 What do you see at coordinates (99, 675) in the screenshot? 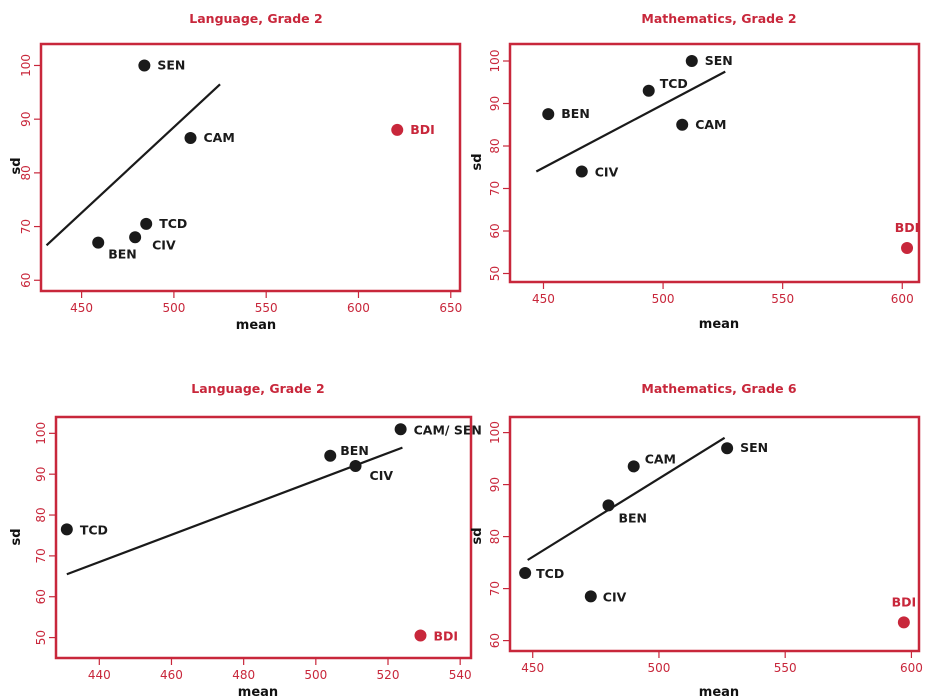
I see `x-tick-label: 440` at bounding box center [99, 675].